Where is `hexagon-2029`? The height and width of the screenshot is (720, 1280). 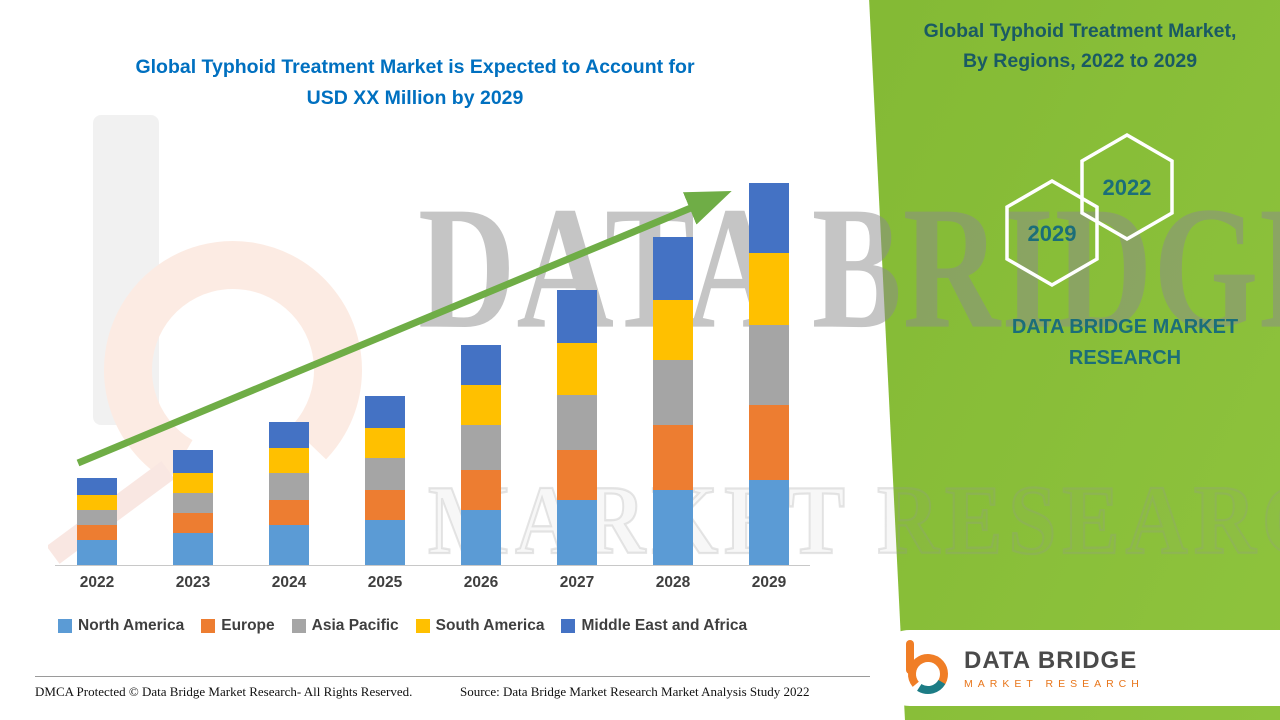
hexagon-2029 is located at coordinates (1052, 233).